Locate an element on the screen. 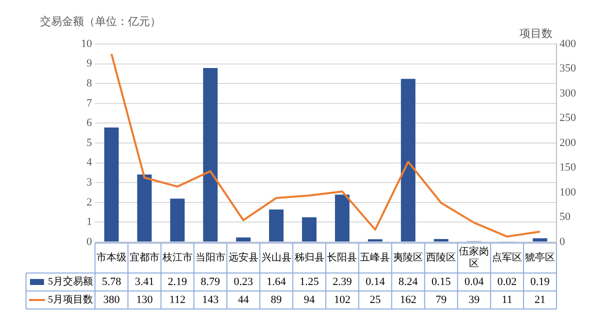 This screenshot has height=328, width=591. data-label: 130 is located at coordinates (145, 300).